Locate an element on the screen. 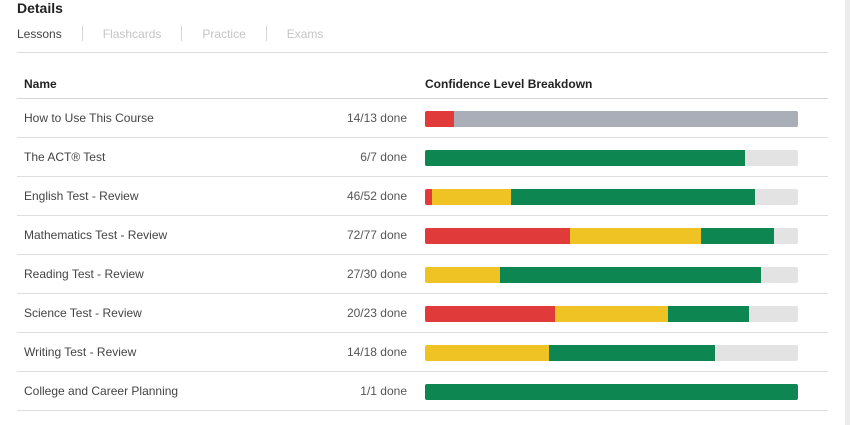 The image size is (850, 425). table-row: Reading Test - Review 27/30 done is located at coordinates (422, 274).